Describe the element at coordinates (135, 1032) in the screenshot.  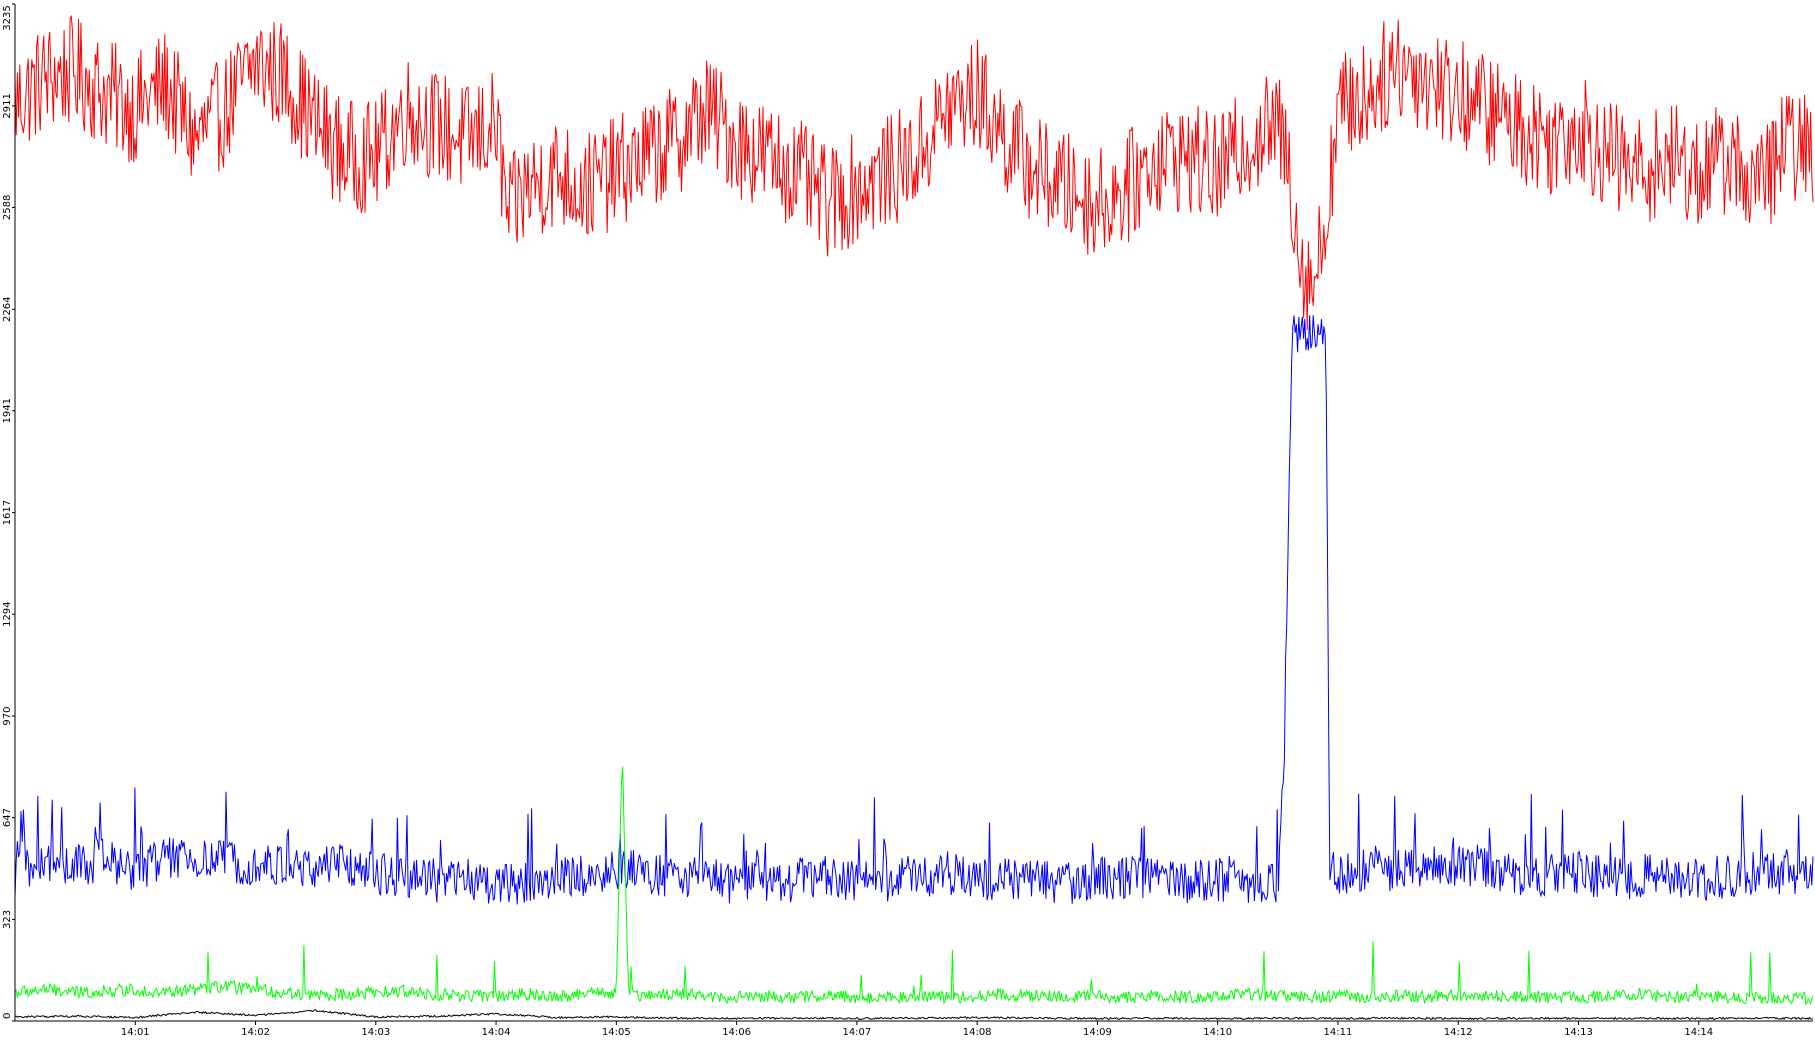
I see `x-tick-label: 14:01` at that location.